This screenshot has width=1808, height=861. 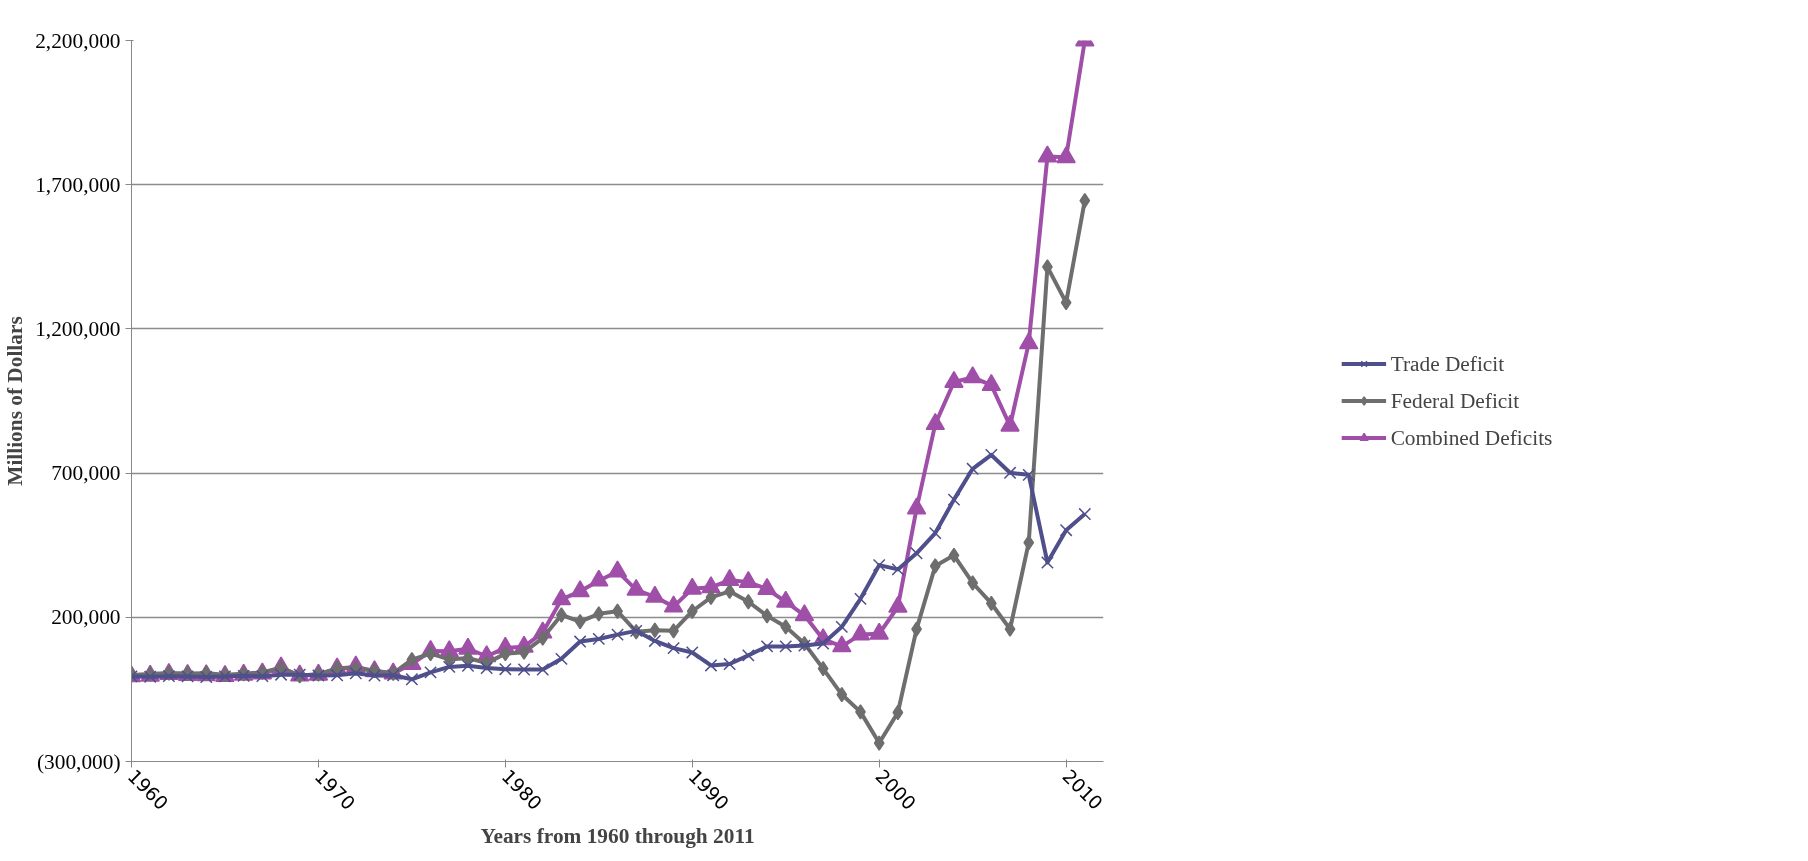 What do you see at coordinates (1447, 363) in the screenshot?
I see `legend-label: Trade Deficit` at bounding box center [1447, 363].